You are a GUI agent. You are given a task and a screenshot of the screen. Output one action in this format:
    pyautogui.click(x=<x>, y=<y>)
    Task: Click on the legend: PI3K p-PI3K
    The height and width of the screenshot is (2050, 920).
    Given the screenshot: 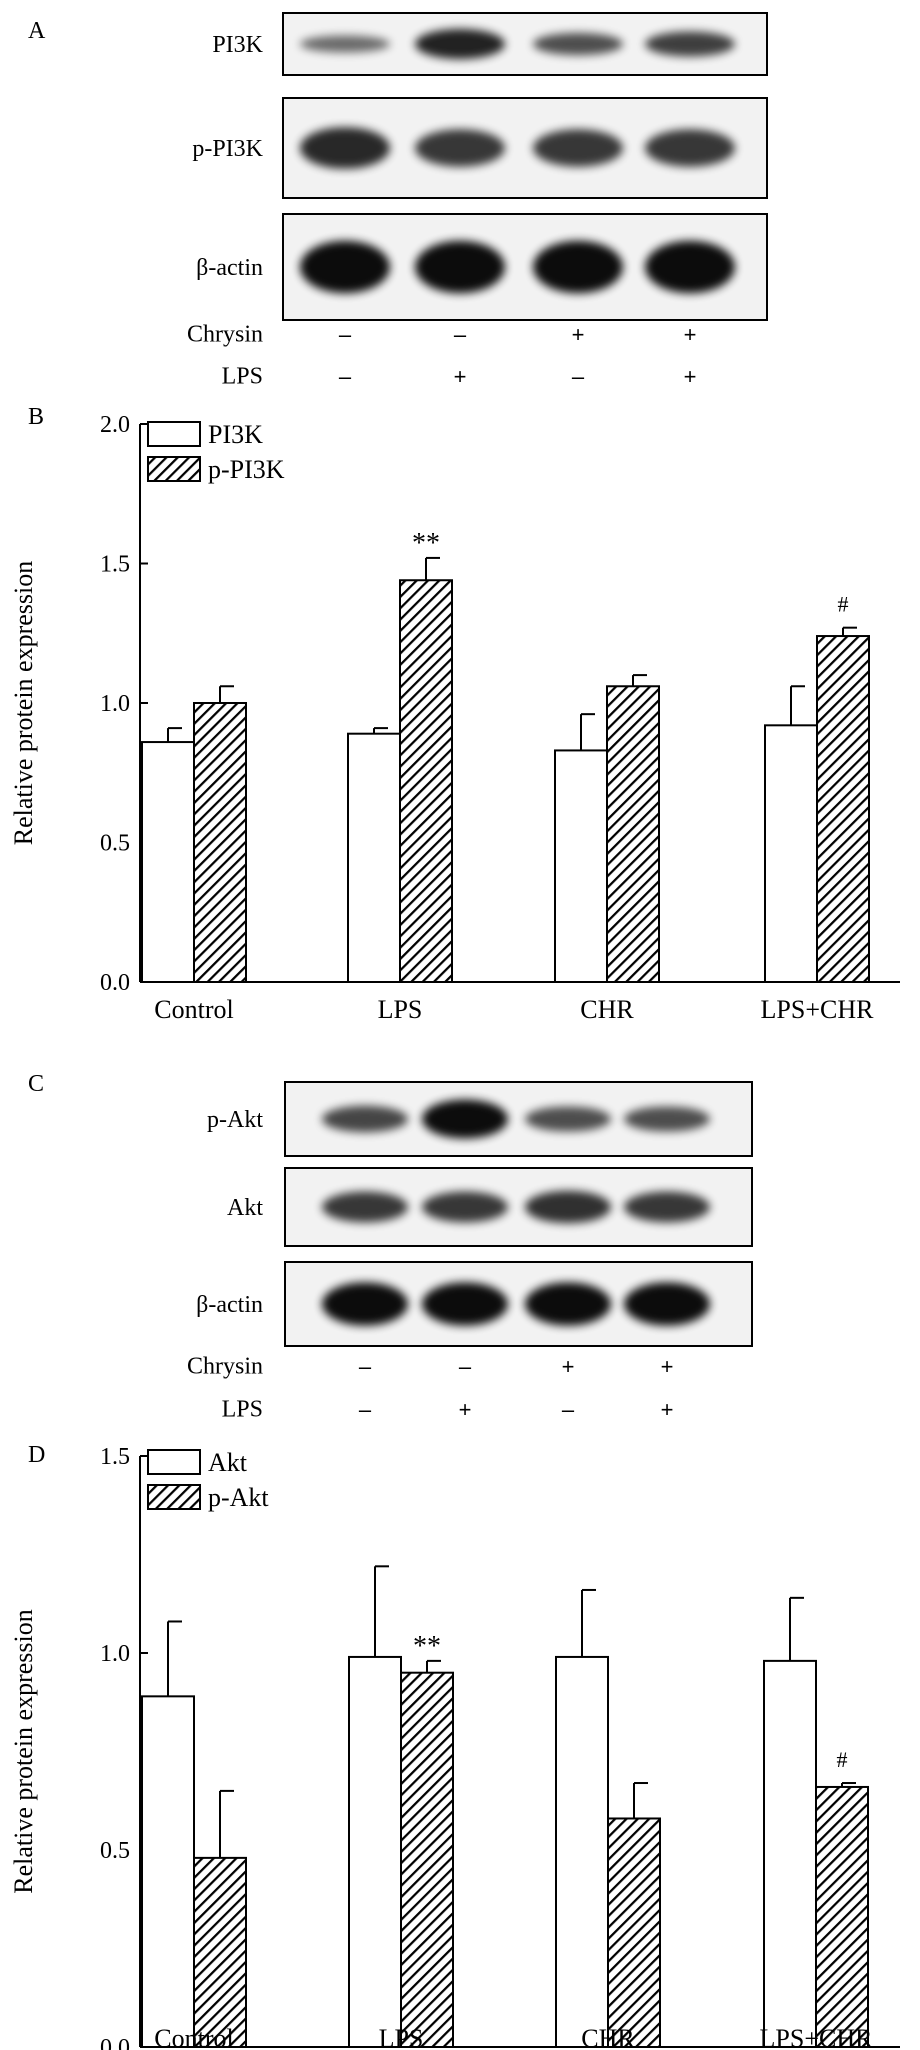 What is the action you would take?
    pyautogui.click(x=216, y=452)
    